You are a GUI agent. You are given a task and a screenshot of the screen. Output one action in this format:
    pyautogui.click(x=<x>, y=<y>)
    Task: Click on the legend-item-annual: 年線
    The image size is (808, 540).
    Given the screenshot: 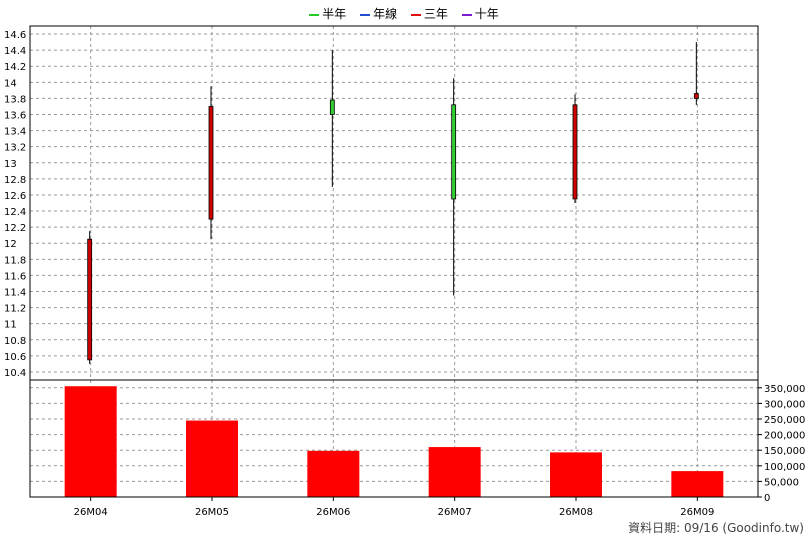 What is the action you would take?
    pyautogui.click(x=378, y=13)
    